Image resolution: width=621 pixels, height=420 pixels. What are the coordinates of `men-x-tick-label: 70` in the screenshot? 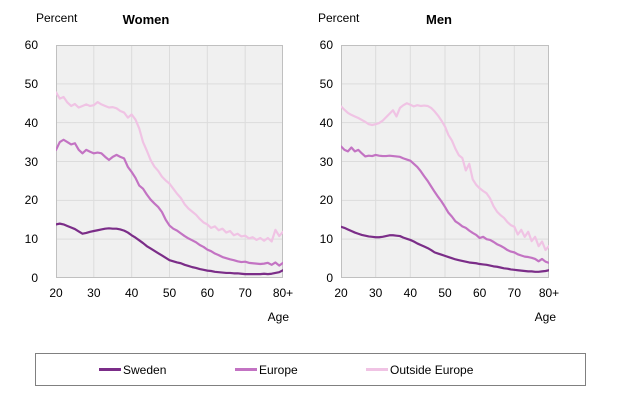 It's located at (514, 293).